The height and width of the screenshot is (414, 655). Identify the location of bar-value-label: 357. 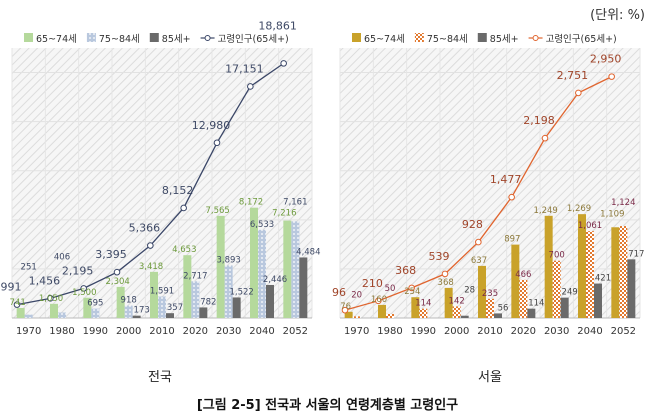
(175, 308).